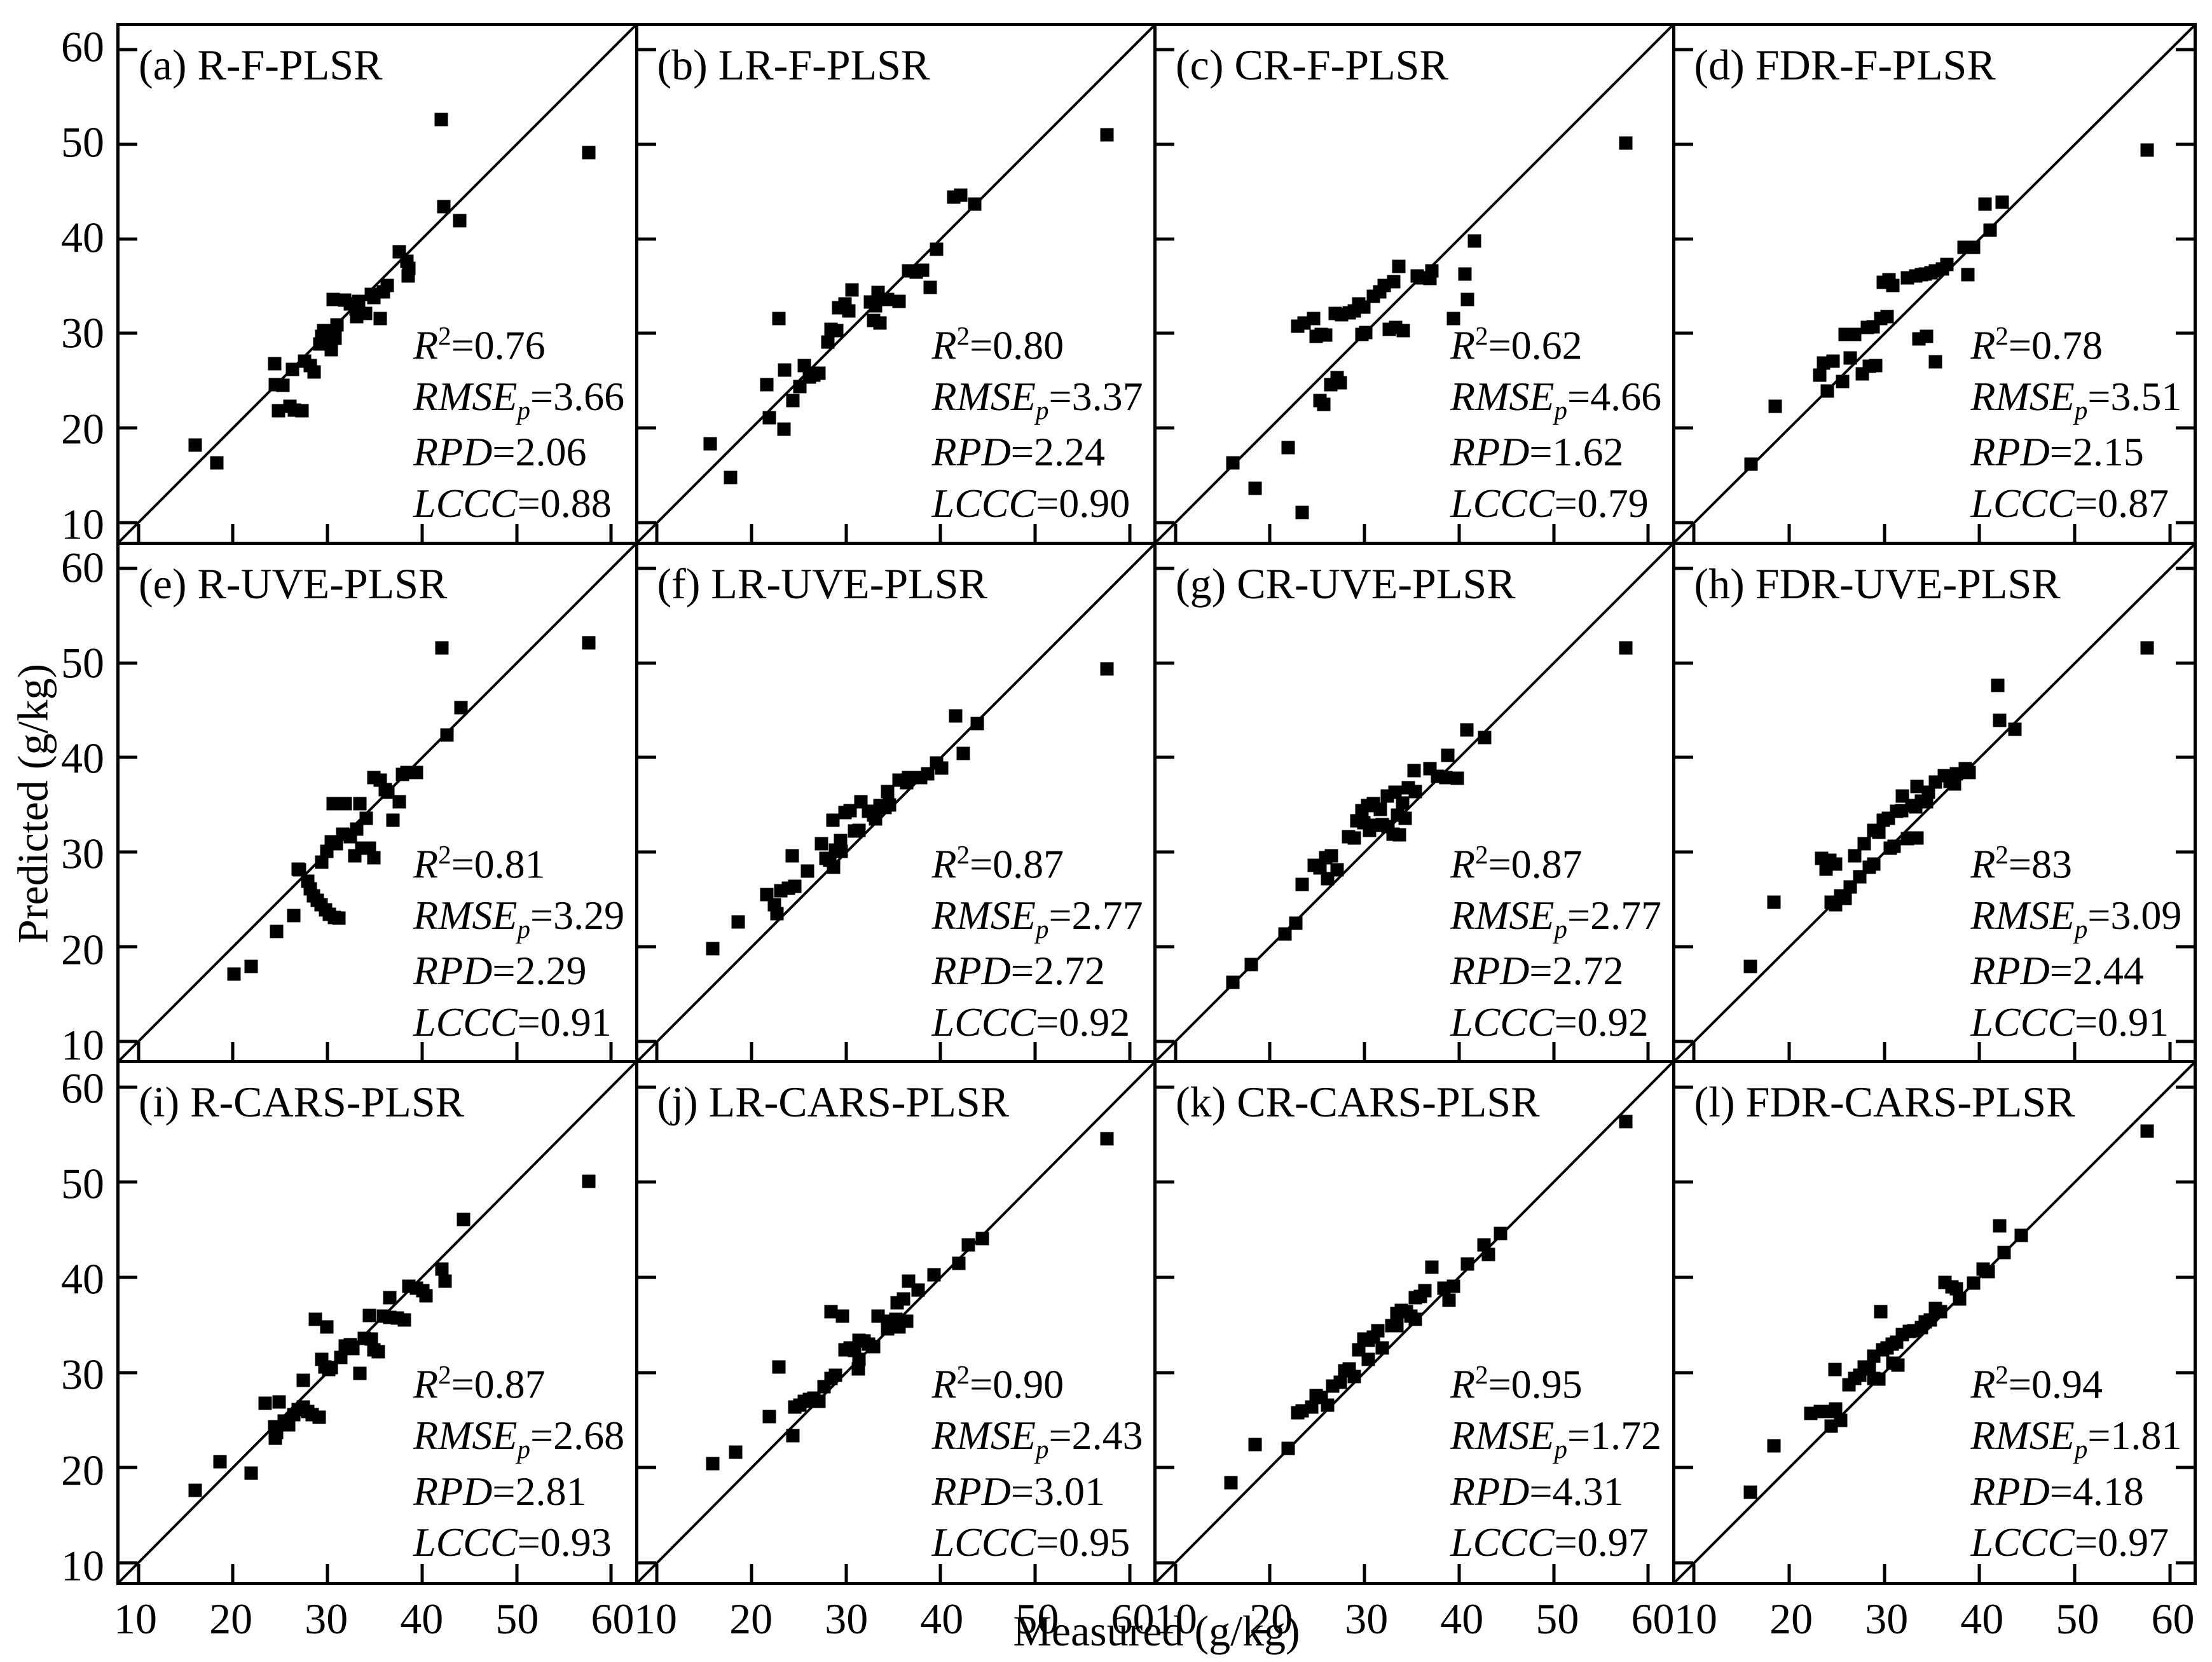 Image resolution: width=2212 pixels, height=1662 pixels. I want to click on stat-r2: R2=83, so click(2021, 863).